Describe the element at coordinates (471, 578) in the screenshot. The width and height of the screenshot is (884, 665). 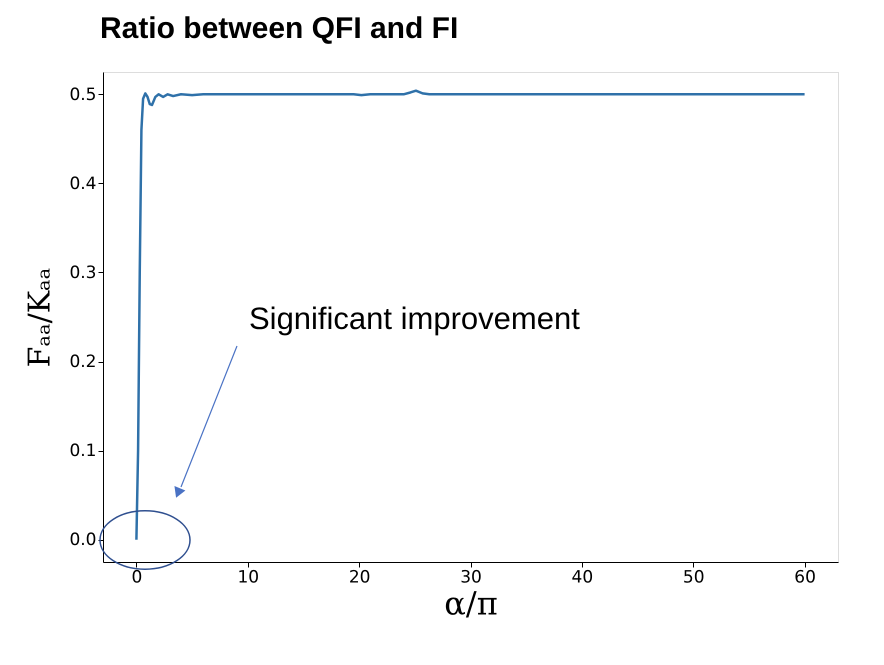
I see `x-tick-label: 30` at that location.